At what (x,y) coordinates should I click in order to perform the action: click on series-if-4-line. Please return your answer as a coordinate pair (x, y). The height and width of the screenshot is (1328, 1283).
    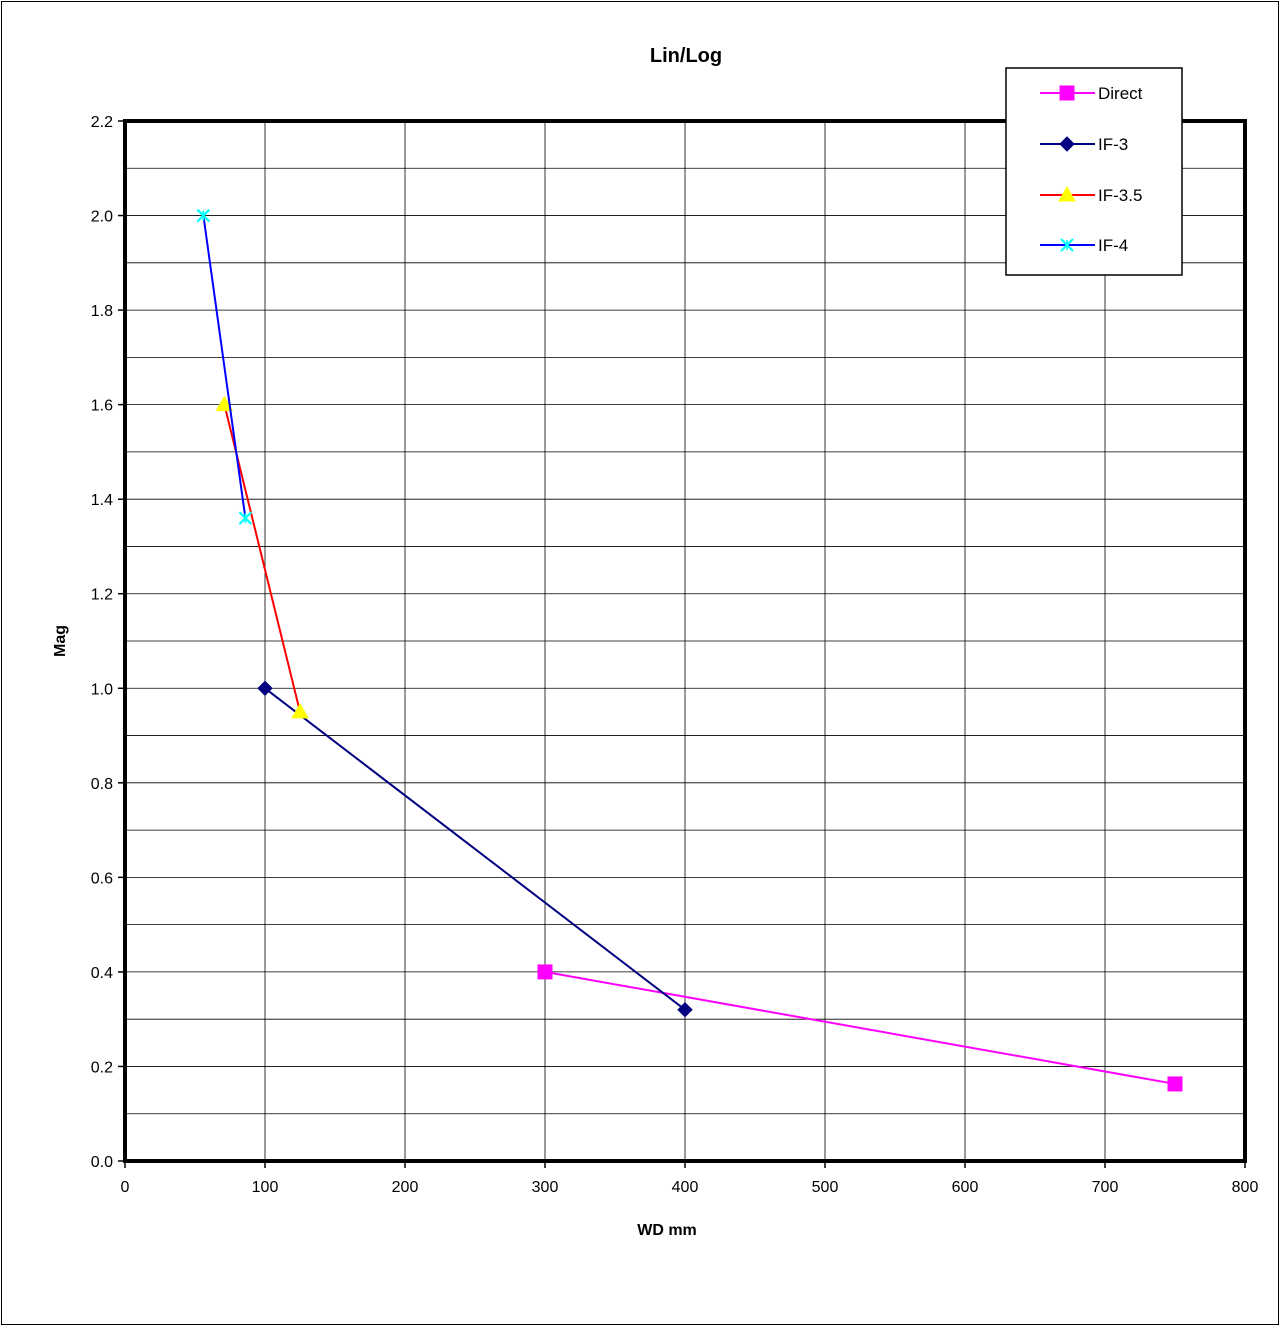
    Looking at the image, I should click on (224, 367).